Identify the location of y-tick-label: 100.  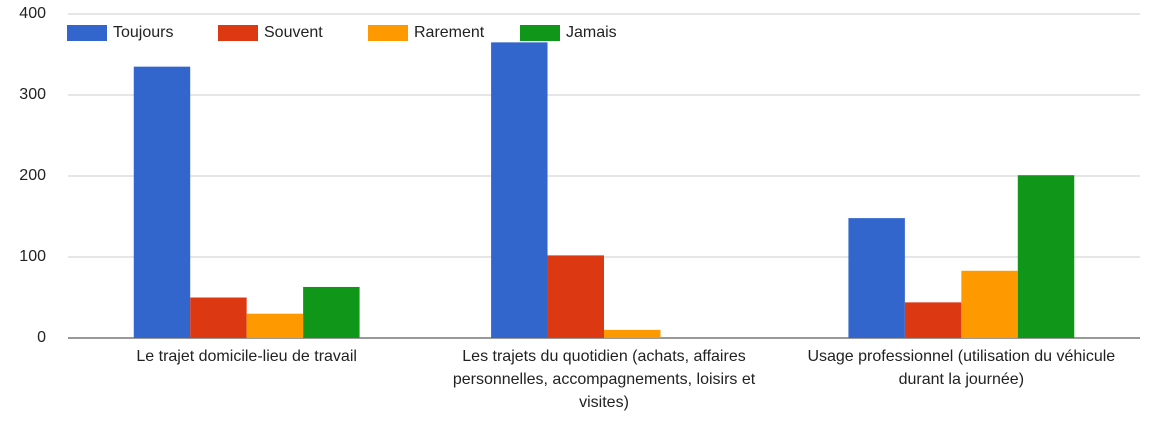
(32, 256).